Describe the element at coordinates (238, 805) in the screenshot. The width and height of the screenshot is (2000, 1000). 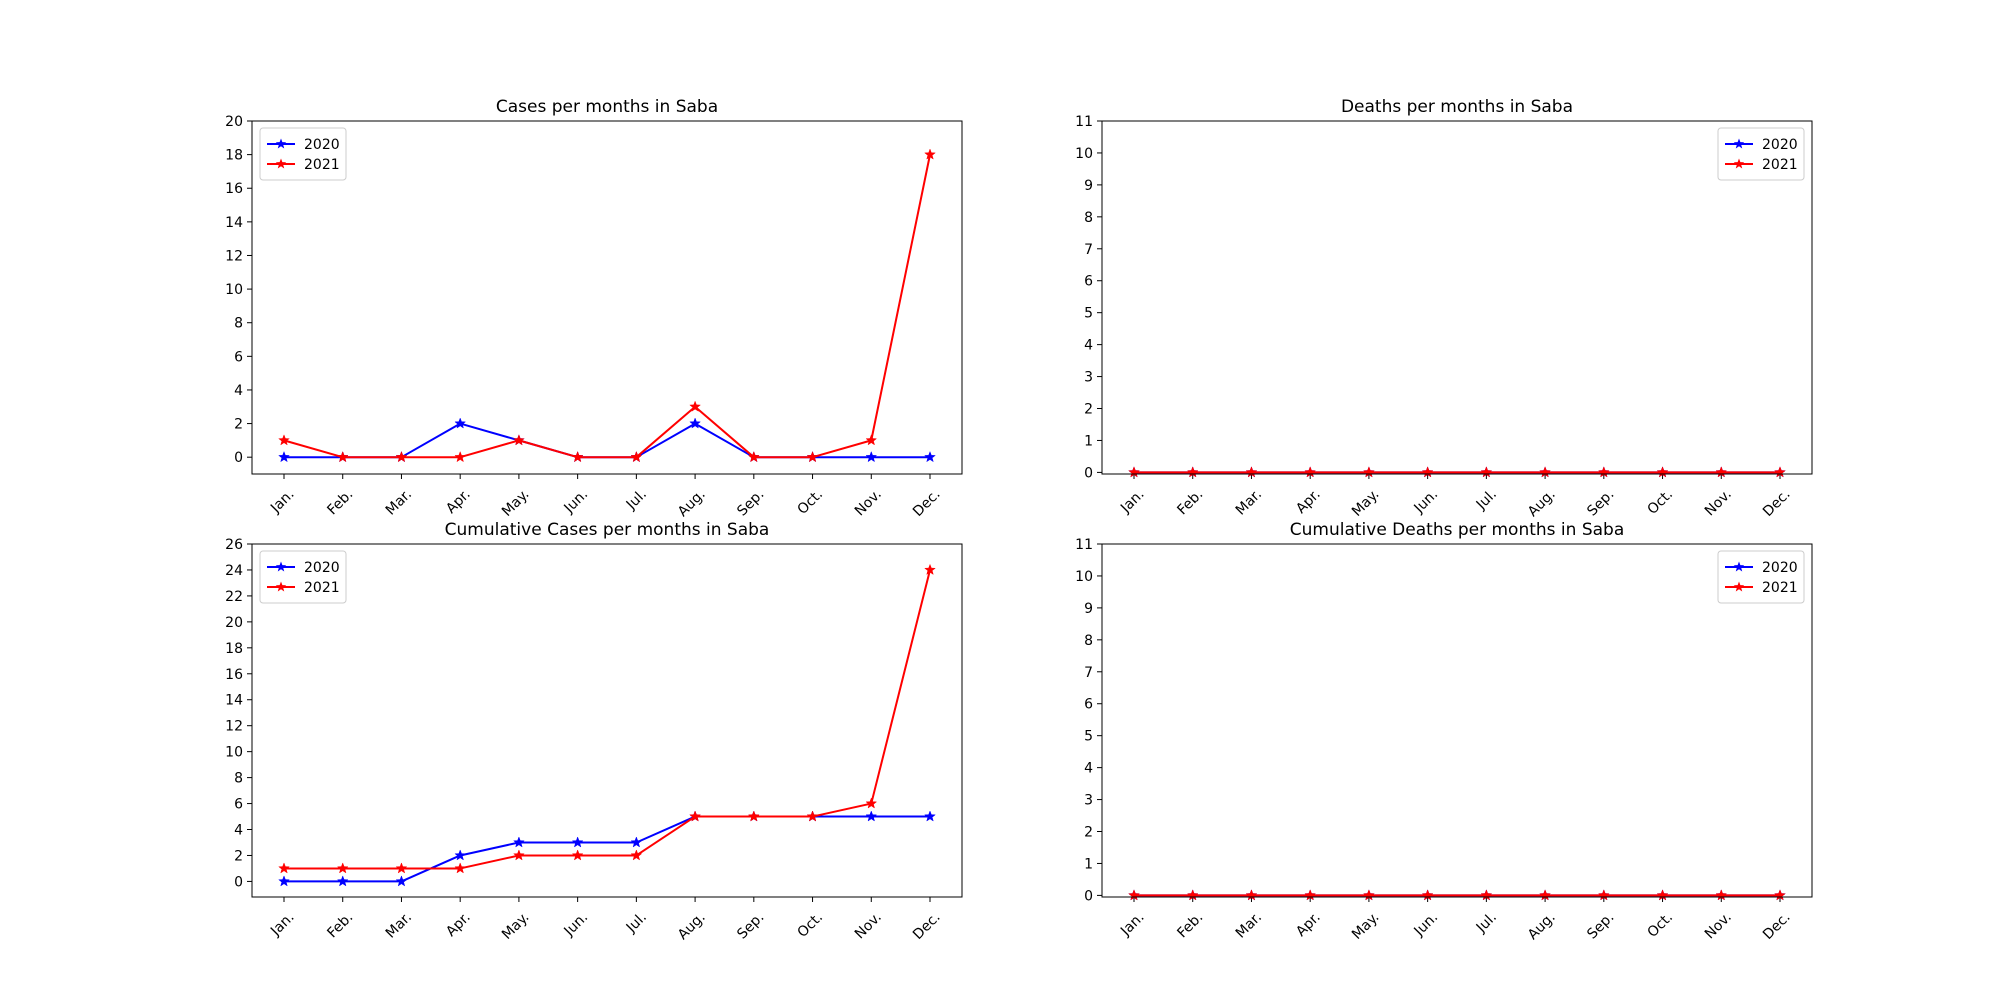
I see `y-tick-label: 6` at that location.